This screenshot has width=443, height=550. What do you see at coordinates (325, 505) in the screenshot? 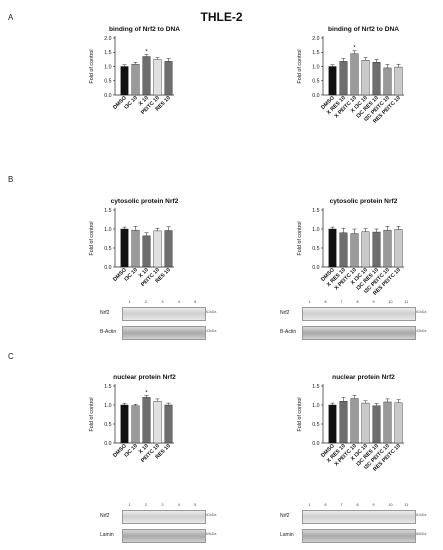
I see `lane-number: 6` at bounding box center [325, 505].